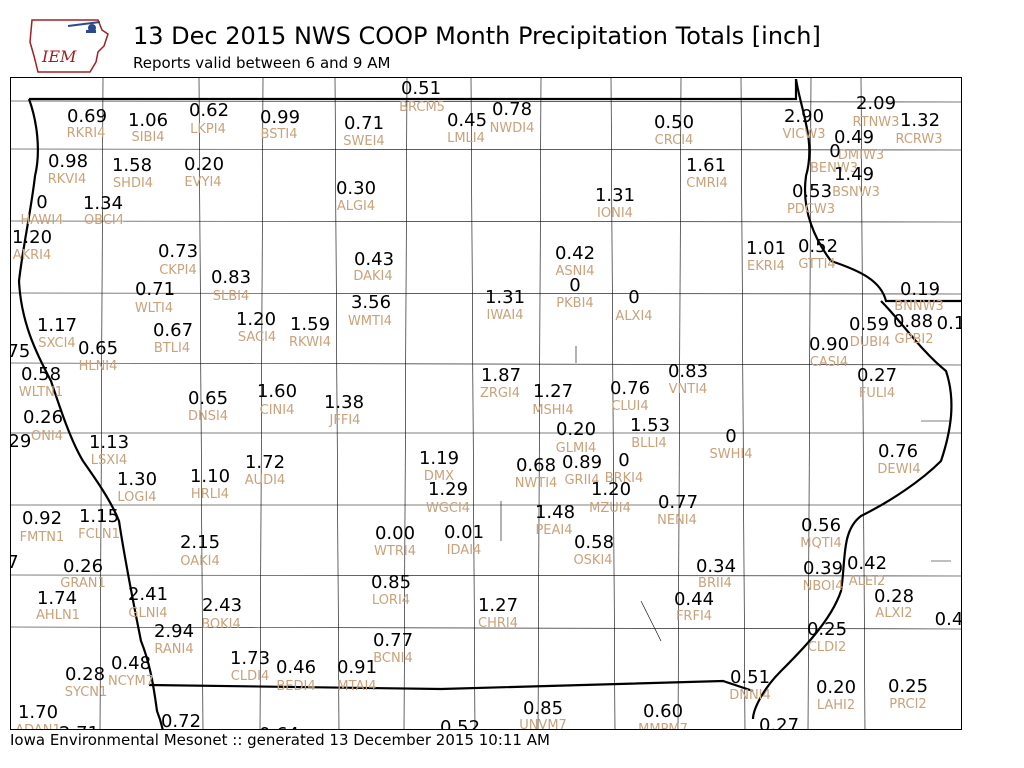 The width and height of the screenshot is (1024, 768). Describe the element at coordinates (464, 532) in the screenshot. I see `station-value: 0.01` at that location.